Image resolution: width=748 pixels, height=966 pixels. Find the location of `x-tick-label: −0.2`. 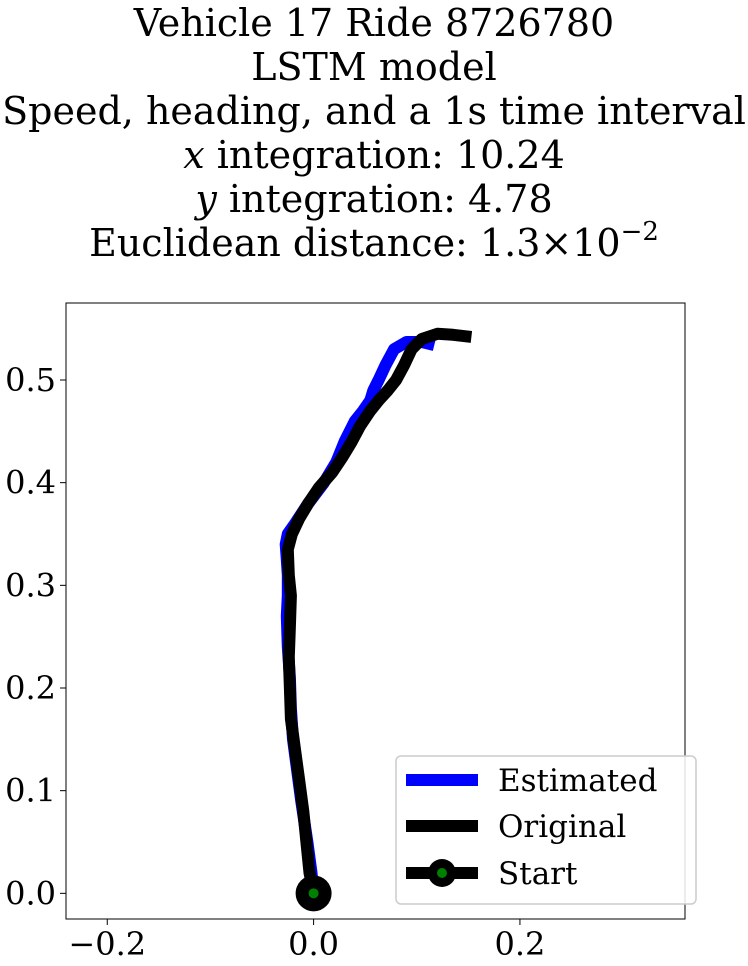

x-tick-label: −0.2 is located at coordinates (107, 944).